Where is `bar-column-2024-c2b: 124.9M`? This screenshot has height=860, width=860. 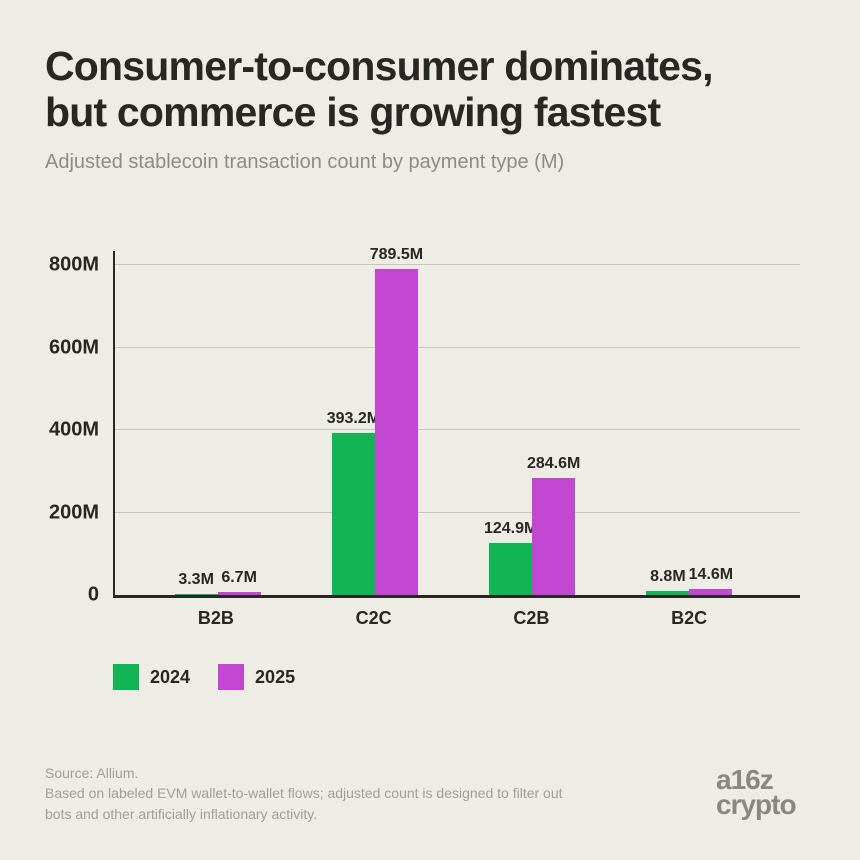 bar-column-2024-c2b: 124.9M is located at coordinates (510, 430).